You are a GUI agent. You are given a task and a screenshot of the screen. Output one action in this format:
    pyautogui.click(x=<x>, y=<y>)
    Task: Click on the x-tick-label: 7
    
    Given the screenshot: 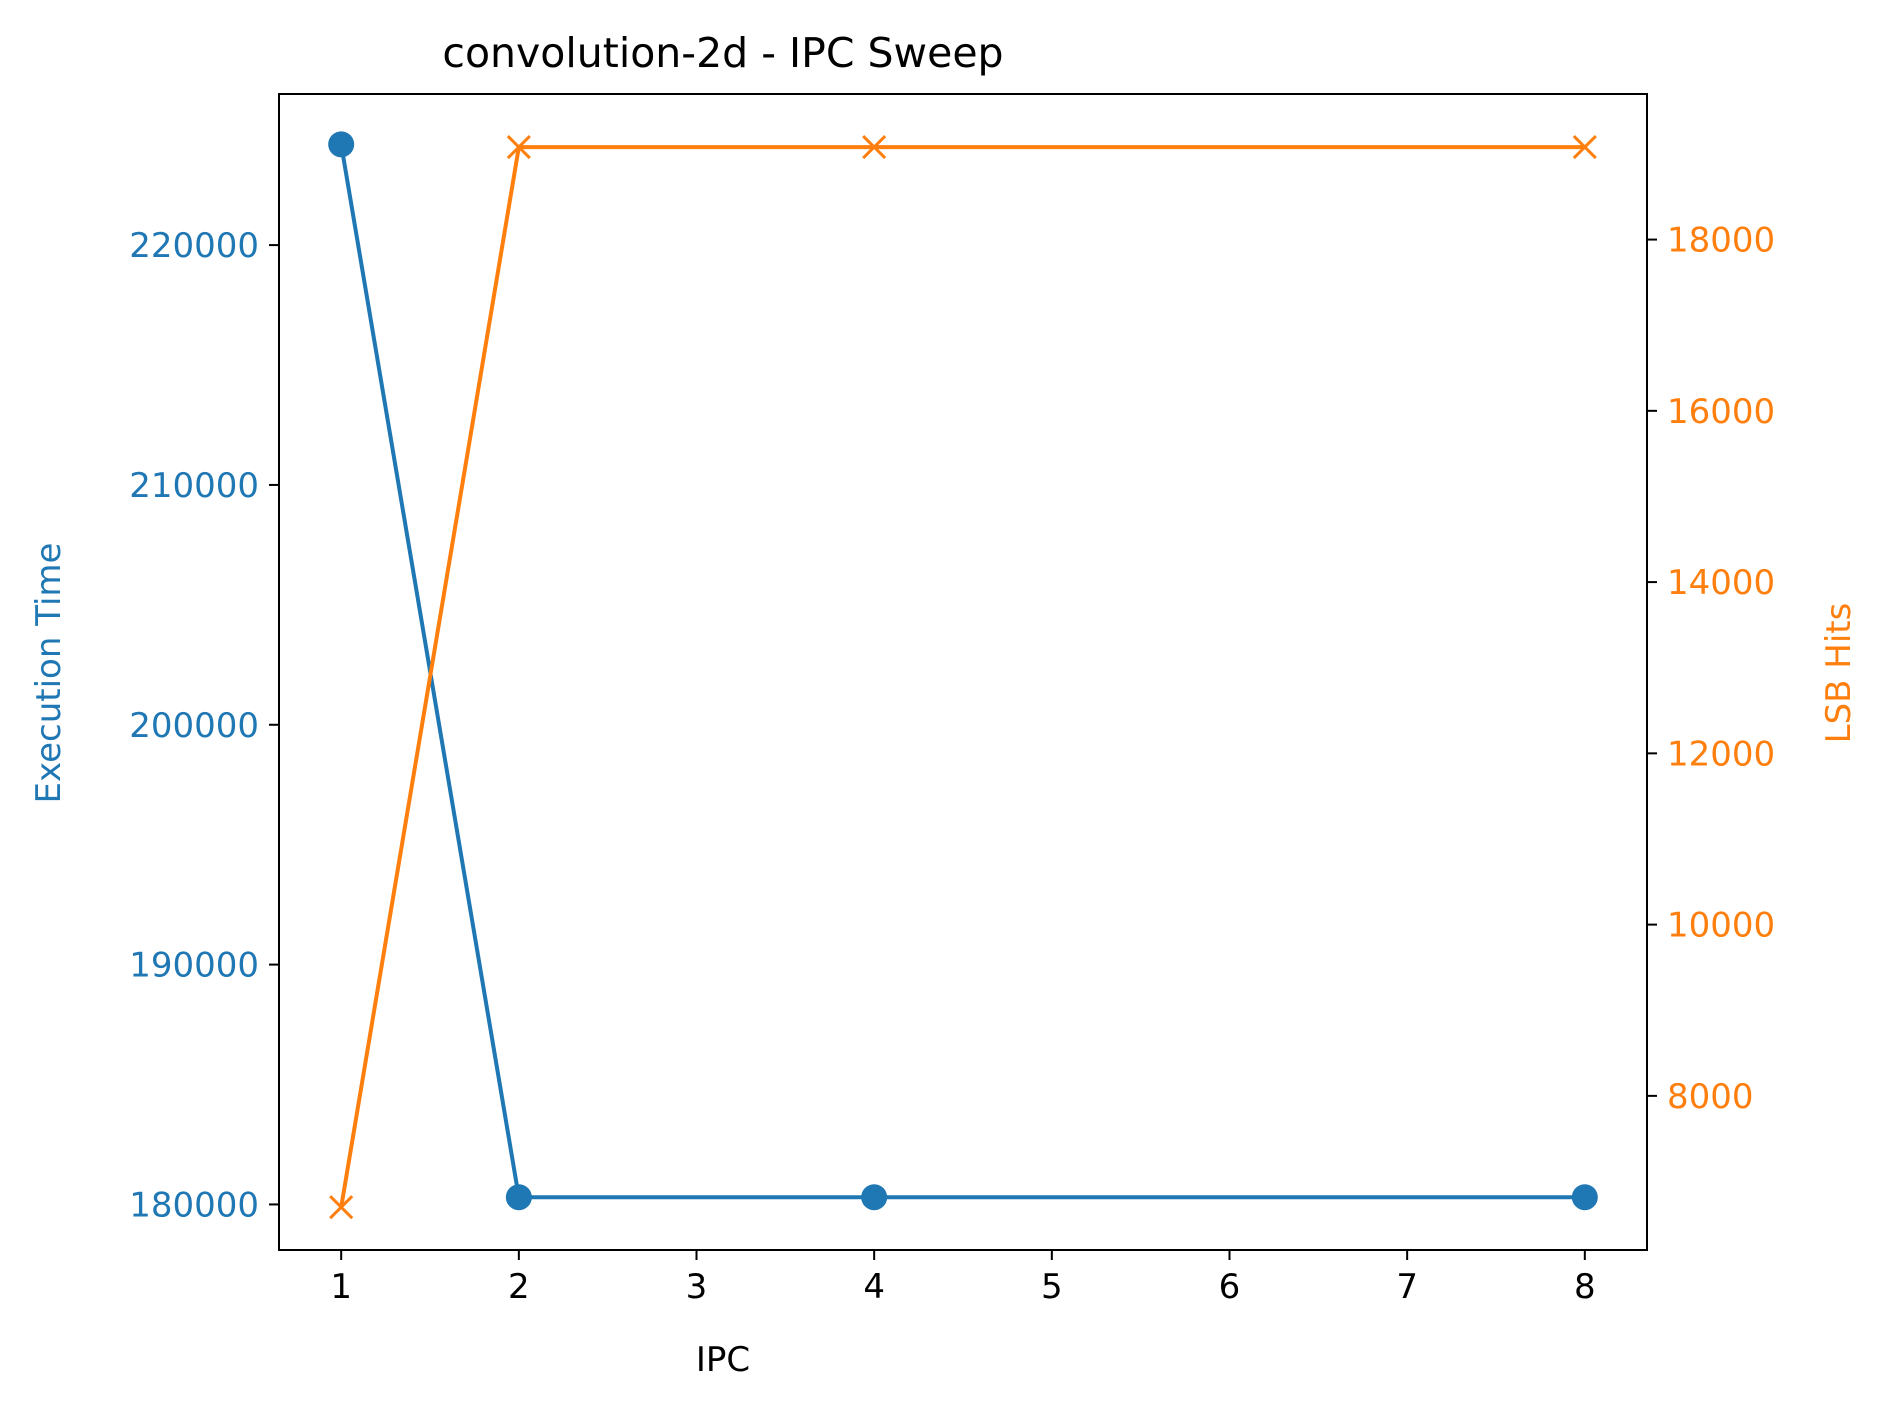 What is the action you would take?
    pyautogui.click(x=1407, y=1287)
    